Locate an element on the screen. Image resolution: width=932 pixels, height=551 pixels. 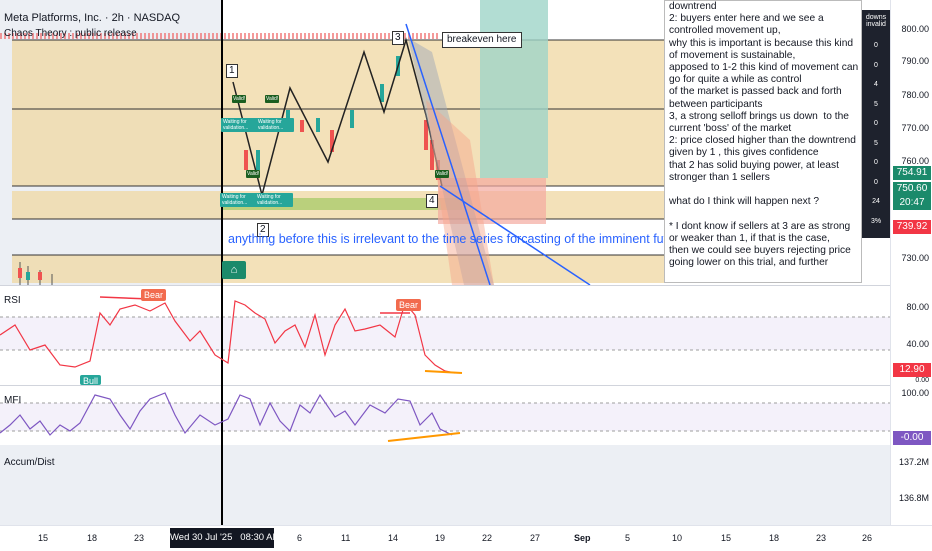
y-tick: 730.00 is located at coordinates (915, 258).